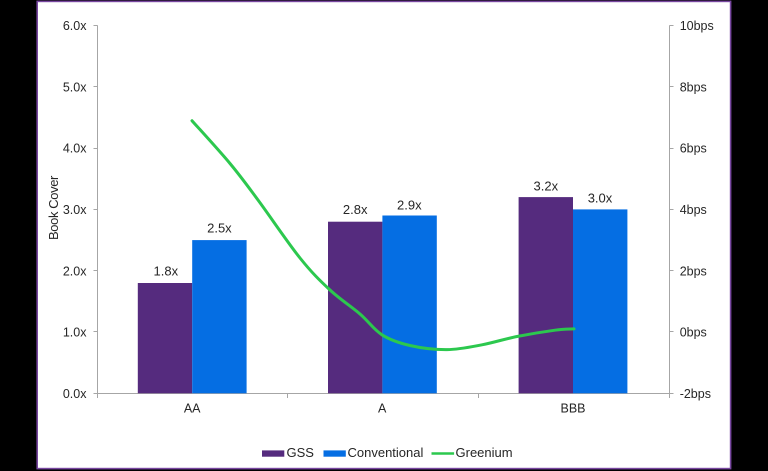  Describe the element at coordinates (53, 207) in the screenshot. I see `svg-text: Book Cover` at that location.